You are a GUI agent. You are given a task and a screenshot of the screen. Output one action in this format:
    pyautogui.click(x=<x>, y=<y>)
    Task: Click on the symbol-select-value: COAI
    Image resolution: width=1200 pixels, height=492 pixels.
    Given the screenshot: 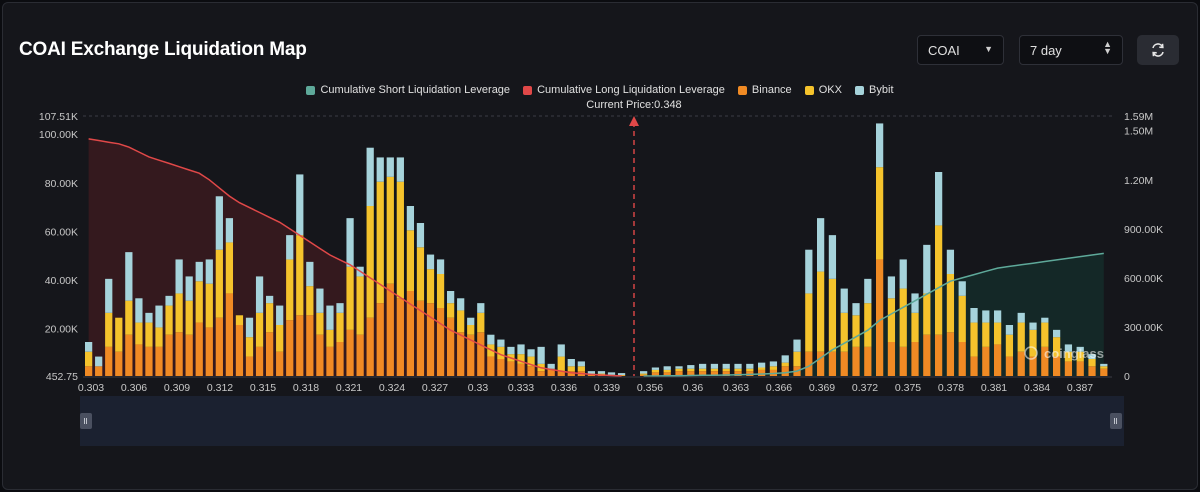 What is the action you would take?
    pyautogui.click(x=944, y=50)
    